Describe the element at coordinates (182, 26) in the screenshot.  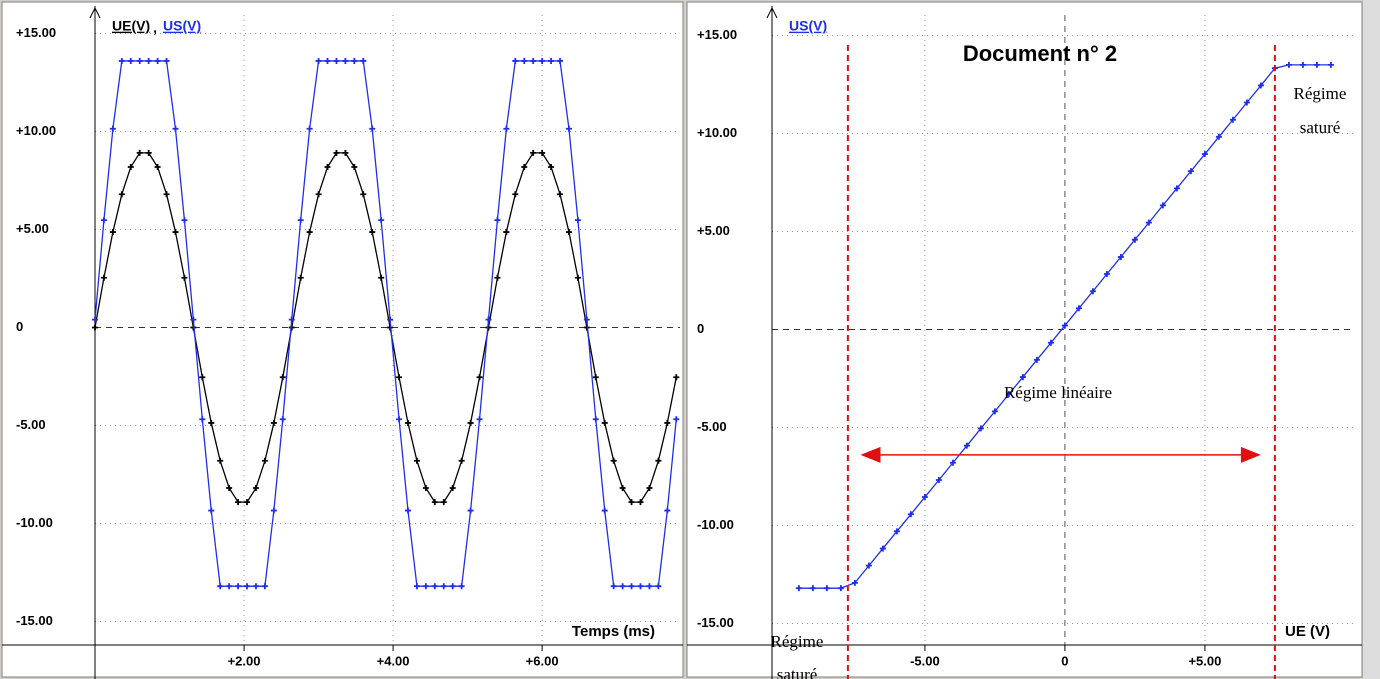
I see `legend-entry: US(V)` at that location.